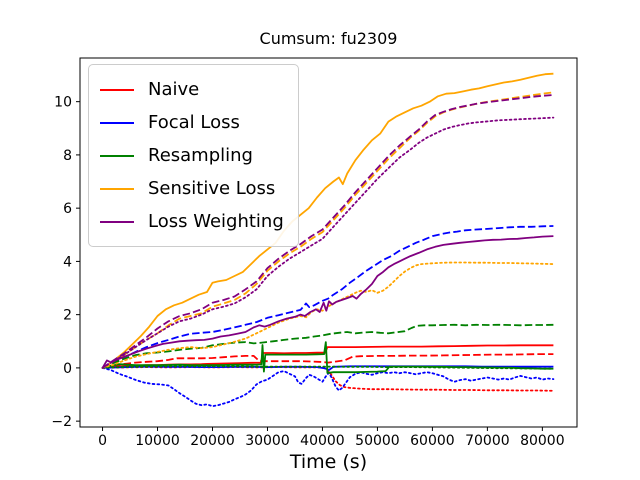 Image resolution: width=640 pixels, height=480 pixels. I want to click on x-tick-label: 80000, so click(542, 441).